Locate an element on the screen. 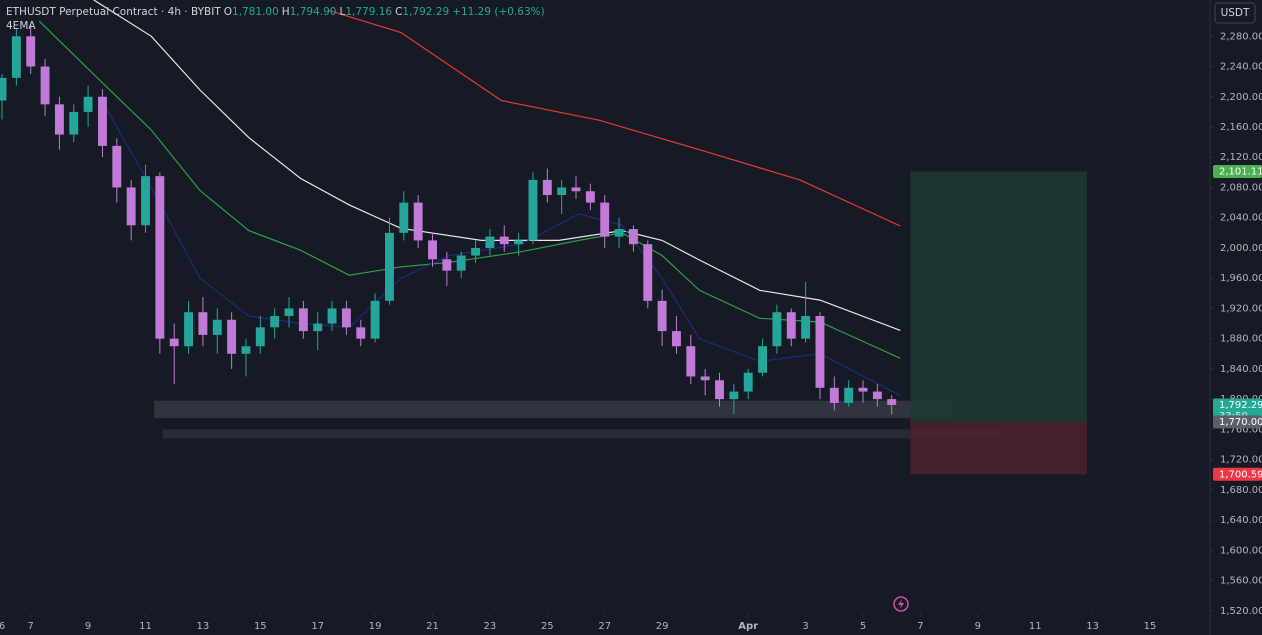  x-tick-label: 19 is located at coordinates (375, 626).